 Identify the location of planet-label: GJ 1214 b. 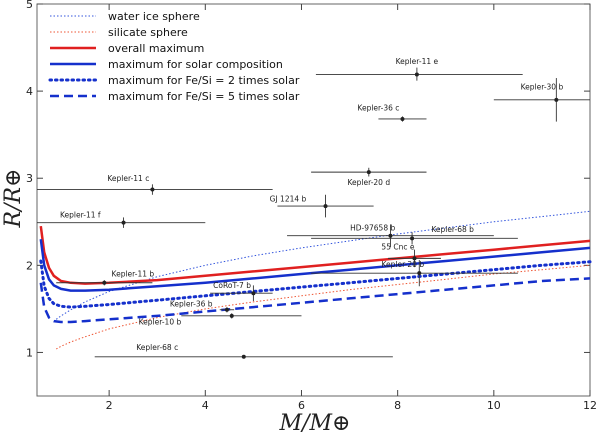
(288, 199).